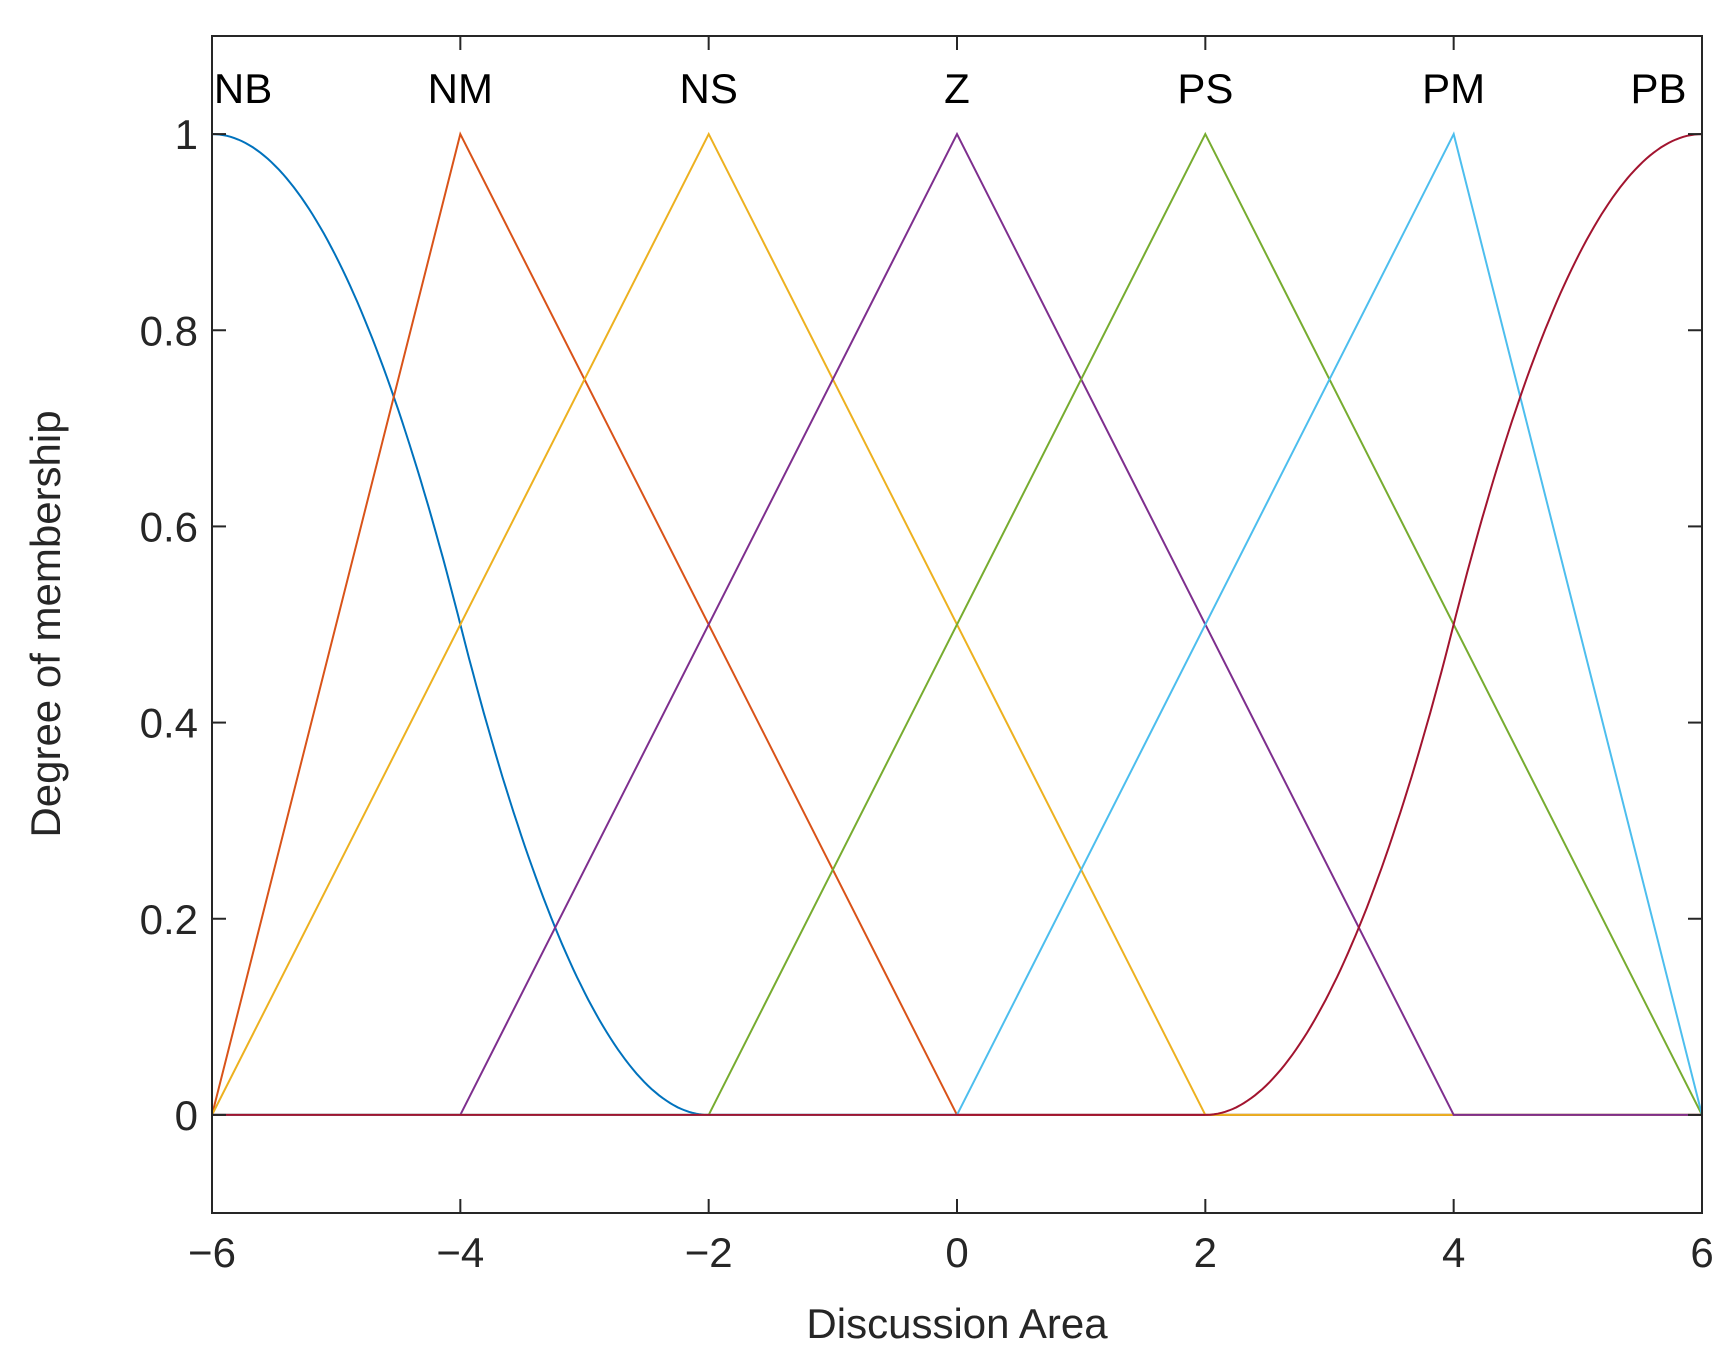 Image resolution: width=1734 pixels, height=1355 pixels. I want to click on y-tick-label: 1, so click(186, 134).